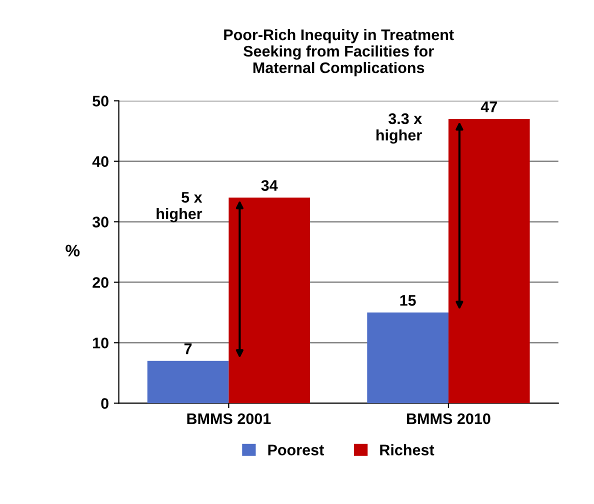  Describe the element at coordinates (100, 282) in the screenshot. I see `y-tick-label: 20` at that location.